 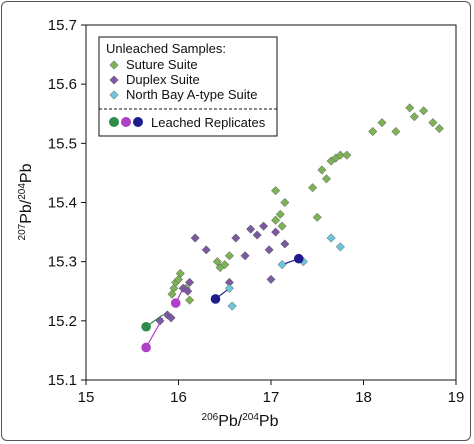 What do you see at coordinates (222, 303) in the screenshot?
I see `replicate-links` at bounding box center [222, 303].